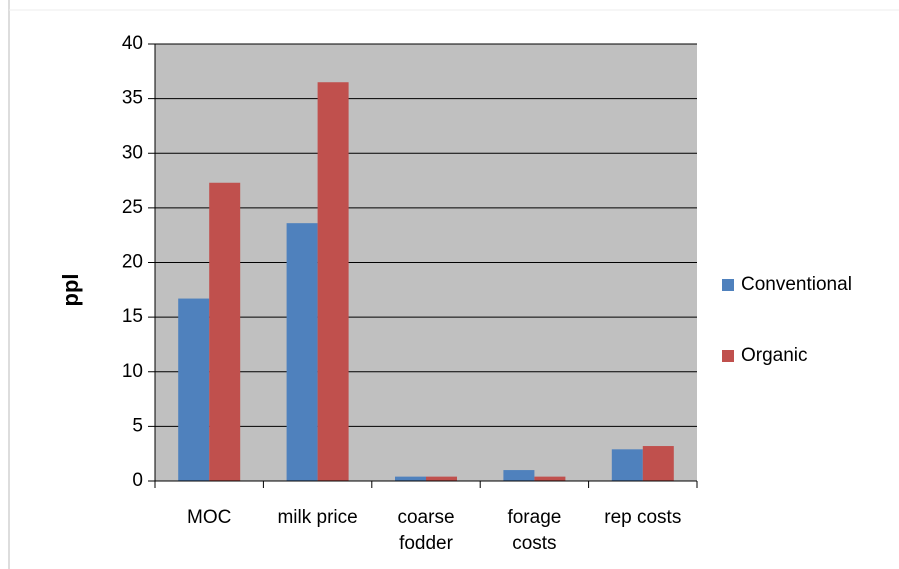 This screenshot has width=899, height=569. I want to click on y-tick-label: 35, so click(132, 98).